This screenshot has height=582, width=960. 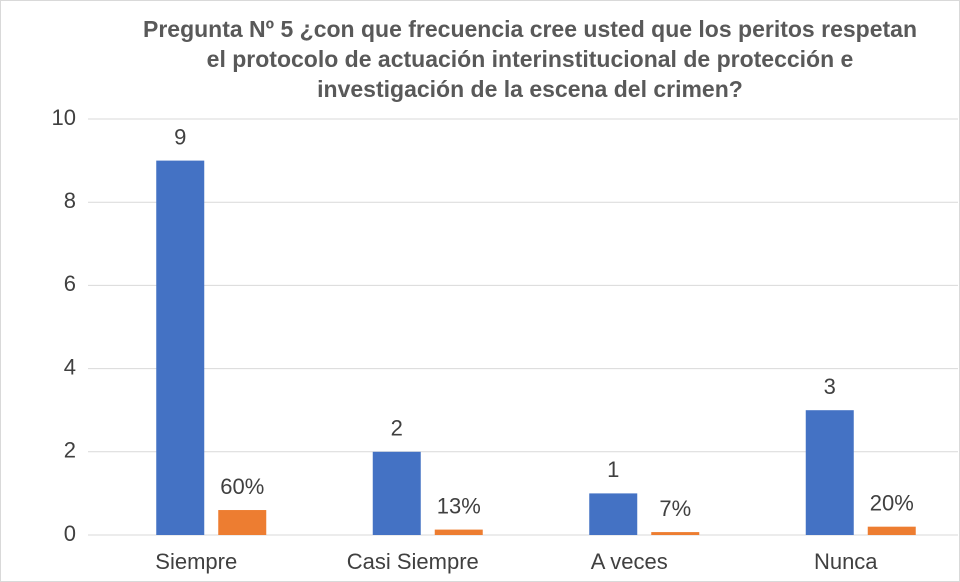 I want to click on data-label: 20%, so click(x=892, y=502).